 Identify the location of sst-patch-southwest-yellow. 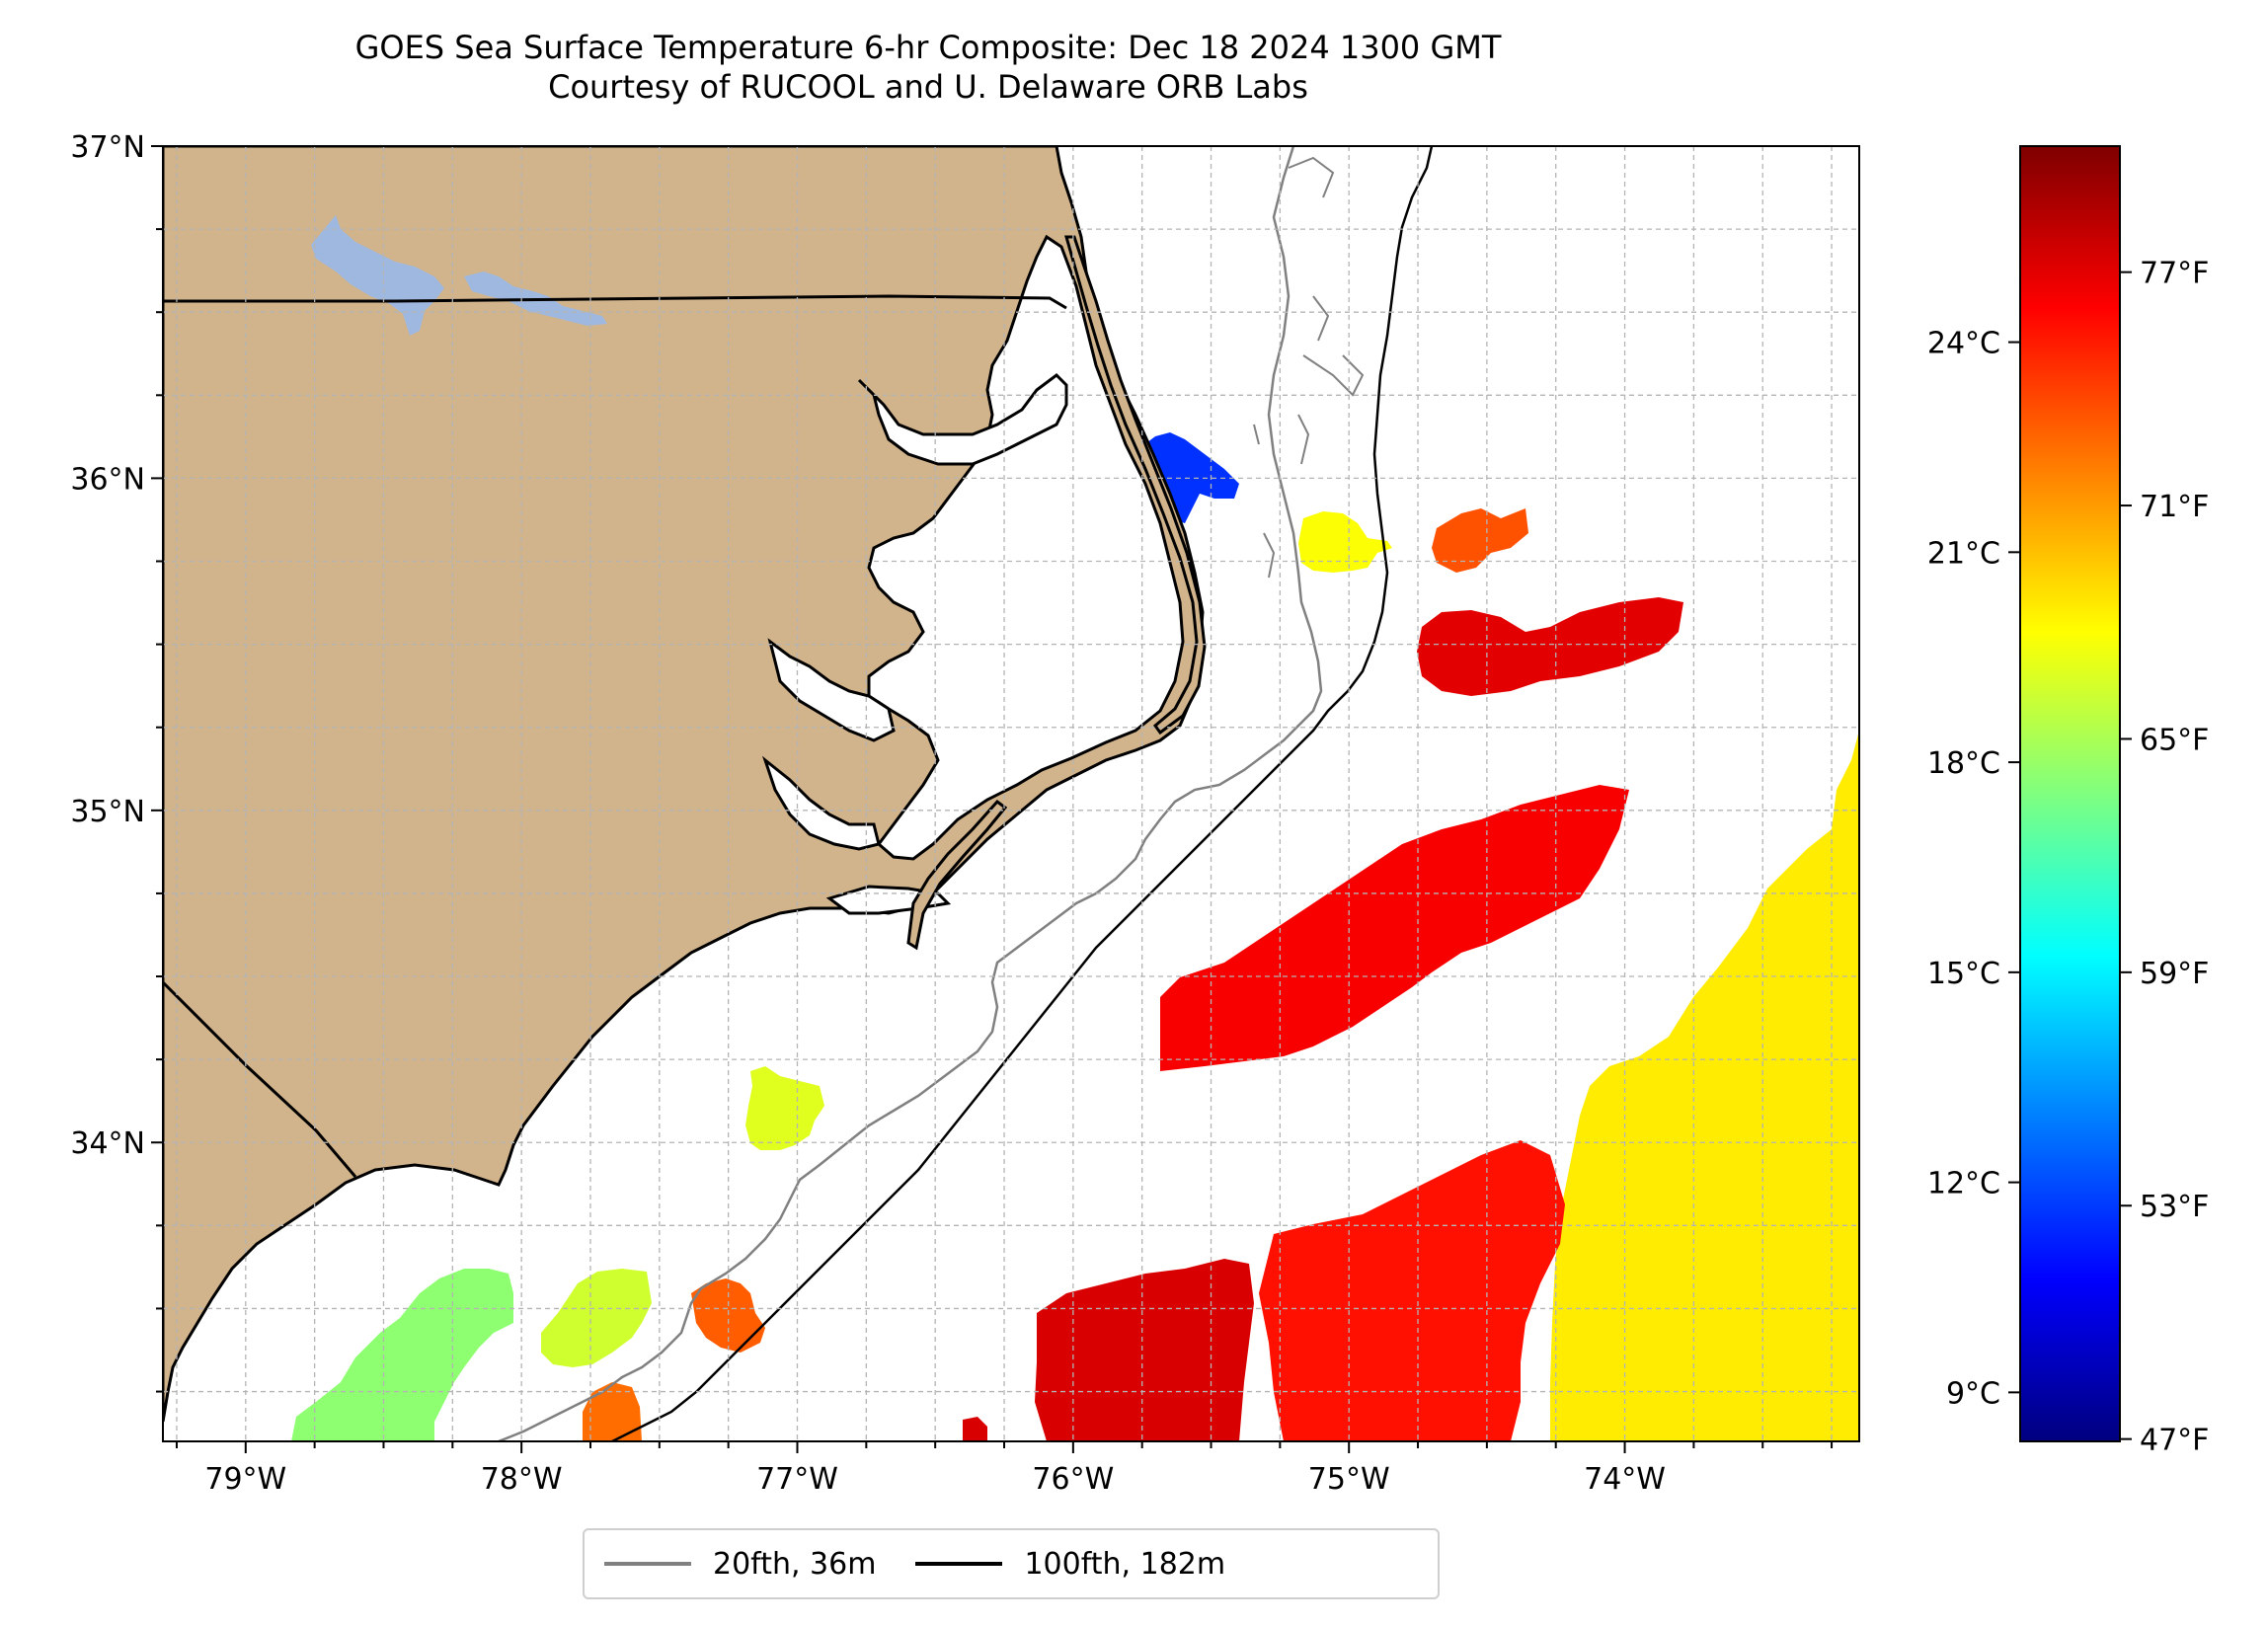
(596, 1318).